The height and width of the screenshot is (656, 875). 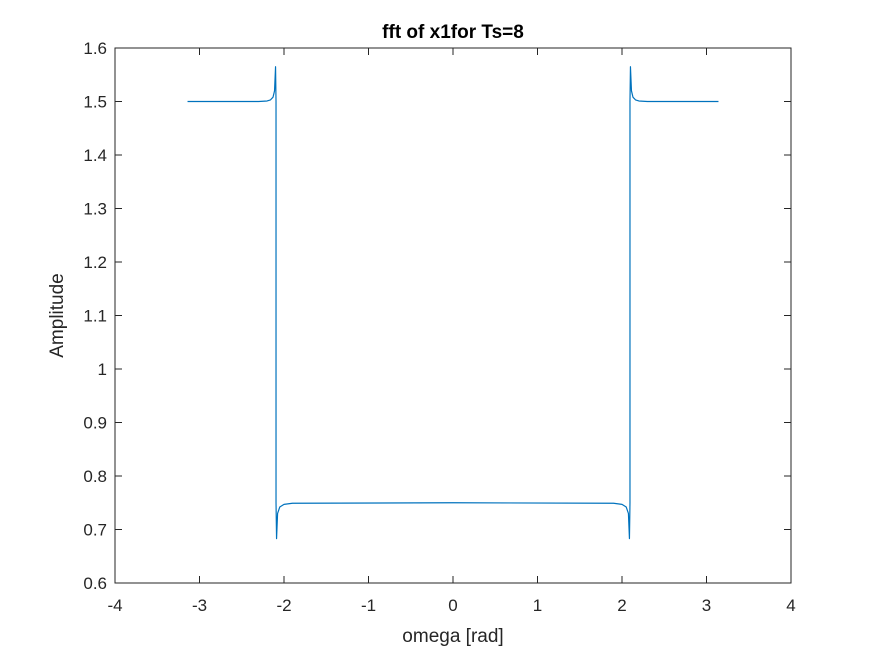 I want to click on y-tick-label: 1.1, so click(x=95, y=316).